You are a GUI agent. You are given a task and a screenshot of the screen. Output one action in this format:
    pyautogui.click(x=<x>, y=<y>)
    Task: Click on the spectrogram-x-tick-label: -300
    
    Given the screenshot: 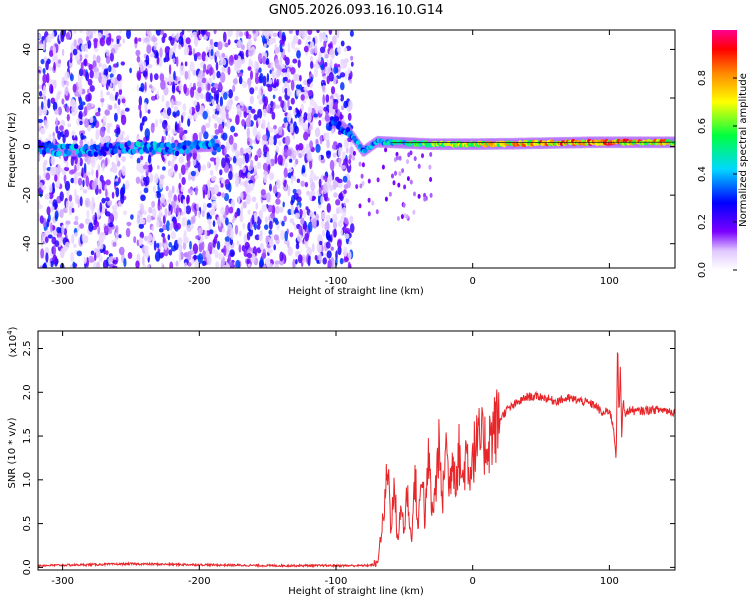 What is the action you would take?
    pyautogui.click(x=62, y=281)
    